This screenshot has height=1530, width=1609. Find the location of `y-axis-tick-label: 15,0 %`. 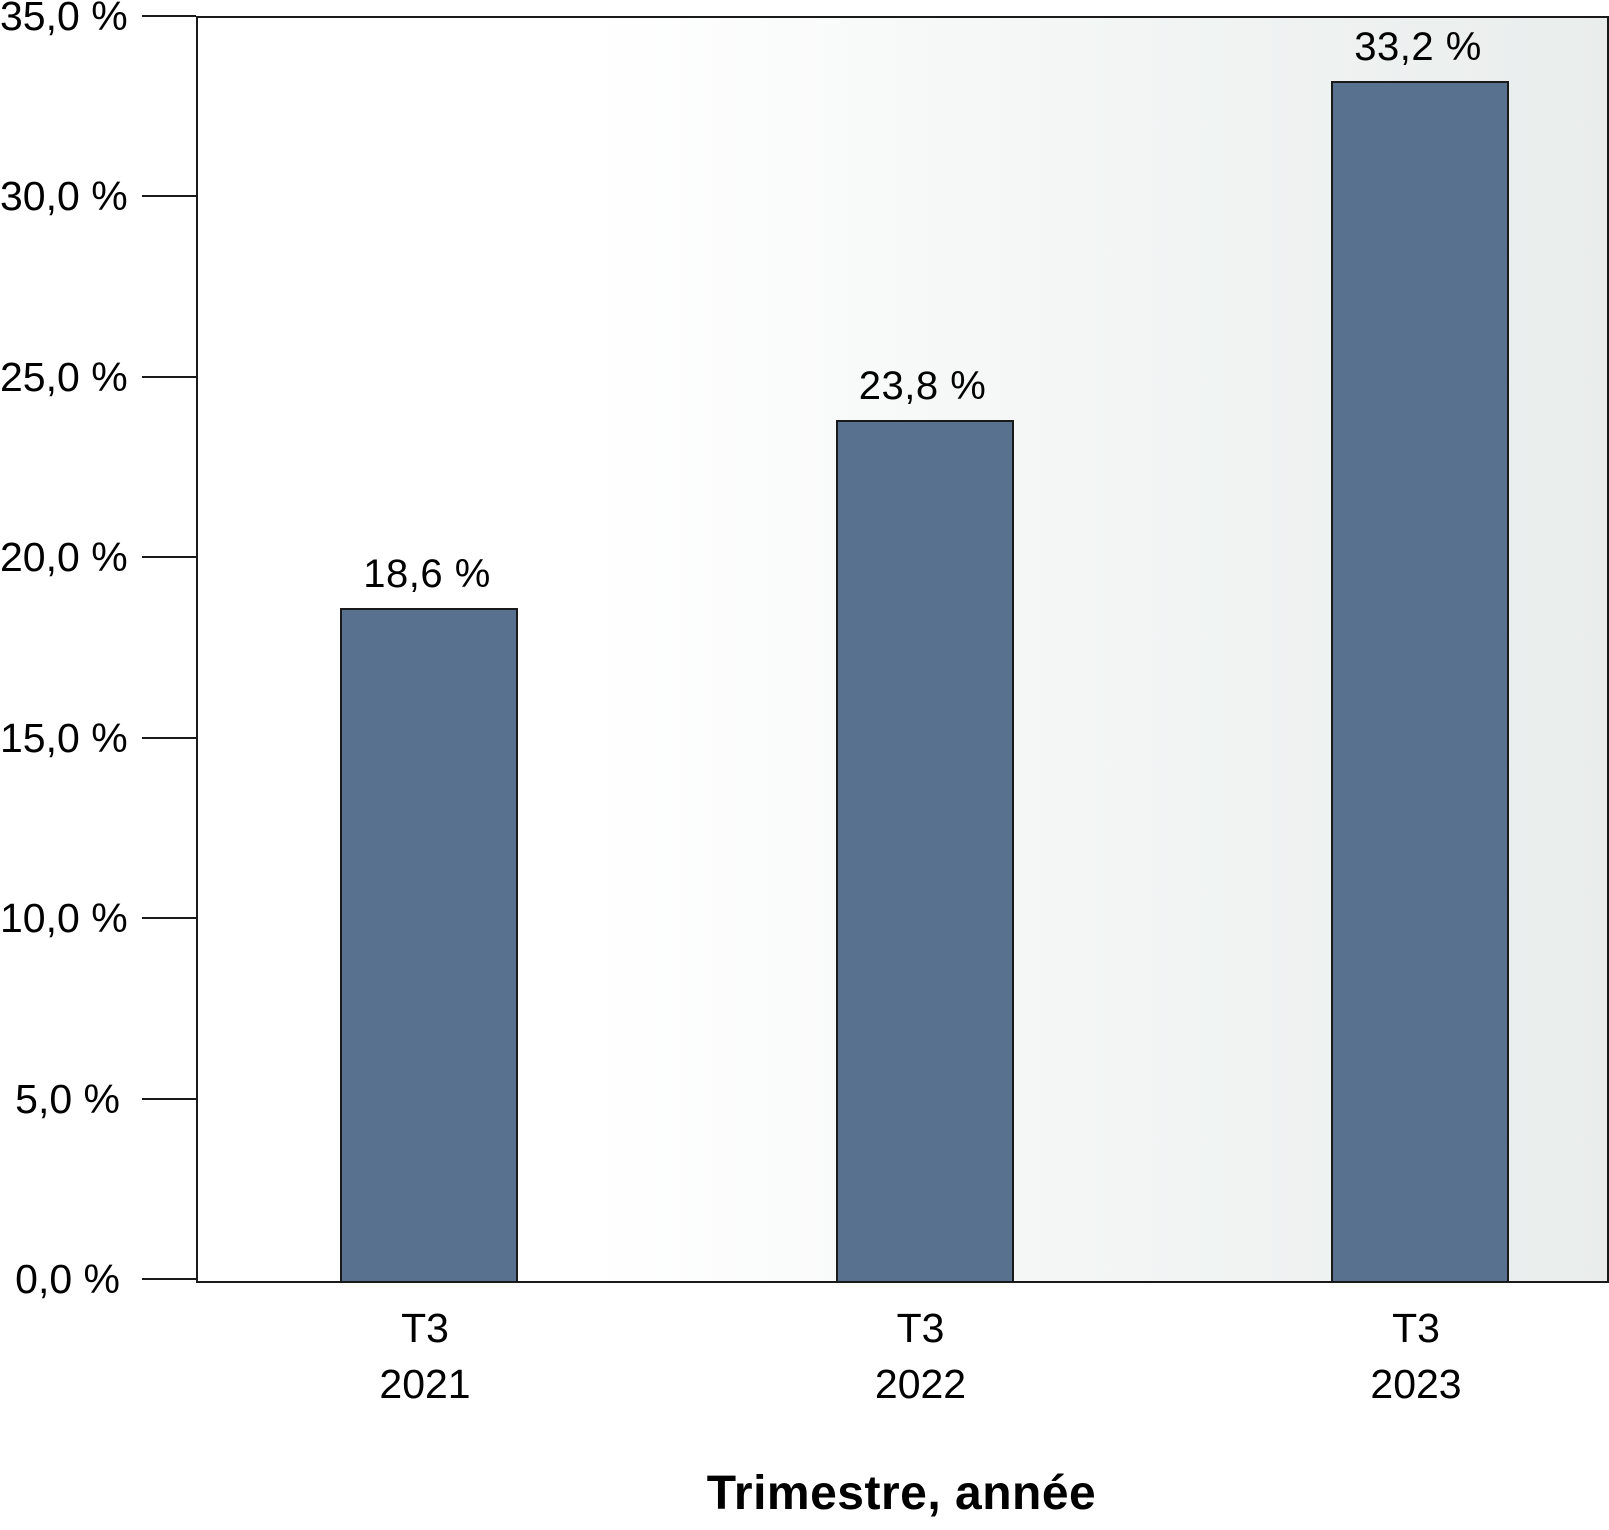

y-axis-tick-label: 15,0 % is located at coordinates (64, 737).